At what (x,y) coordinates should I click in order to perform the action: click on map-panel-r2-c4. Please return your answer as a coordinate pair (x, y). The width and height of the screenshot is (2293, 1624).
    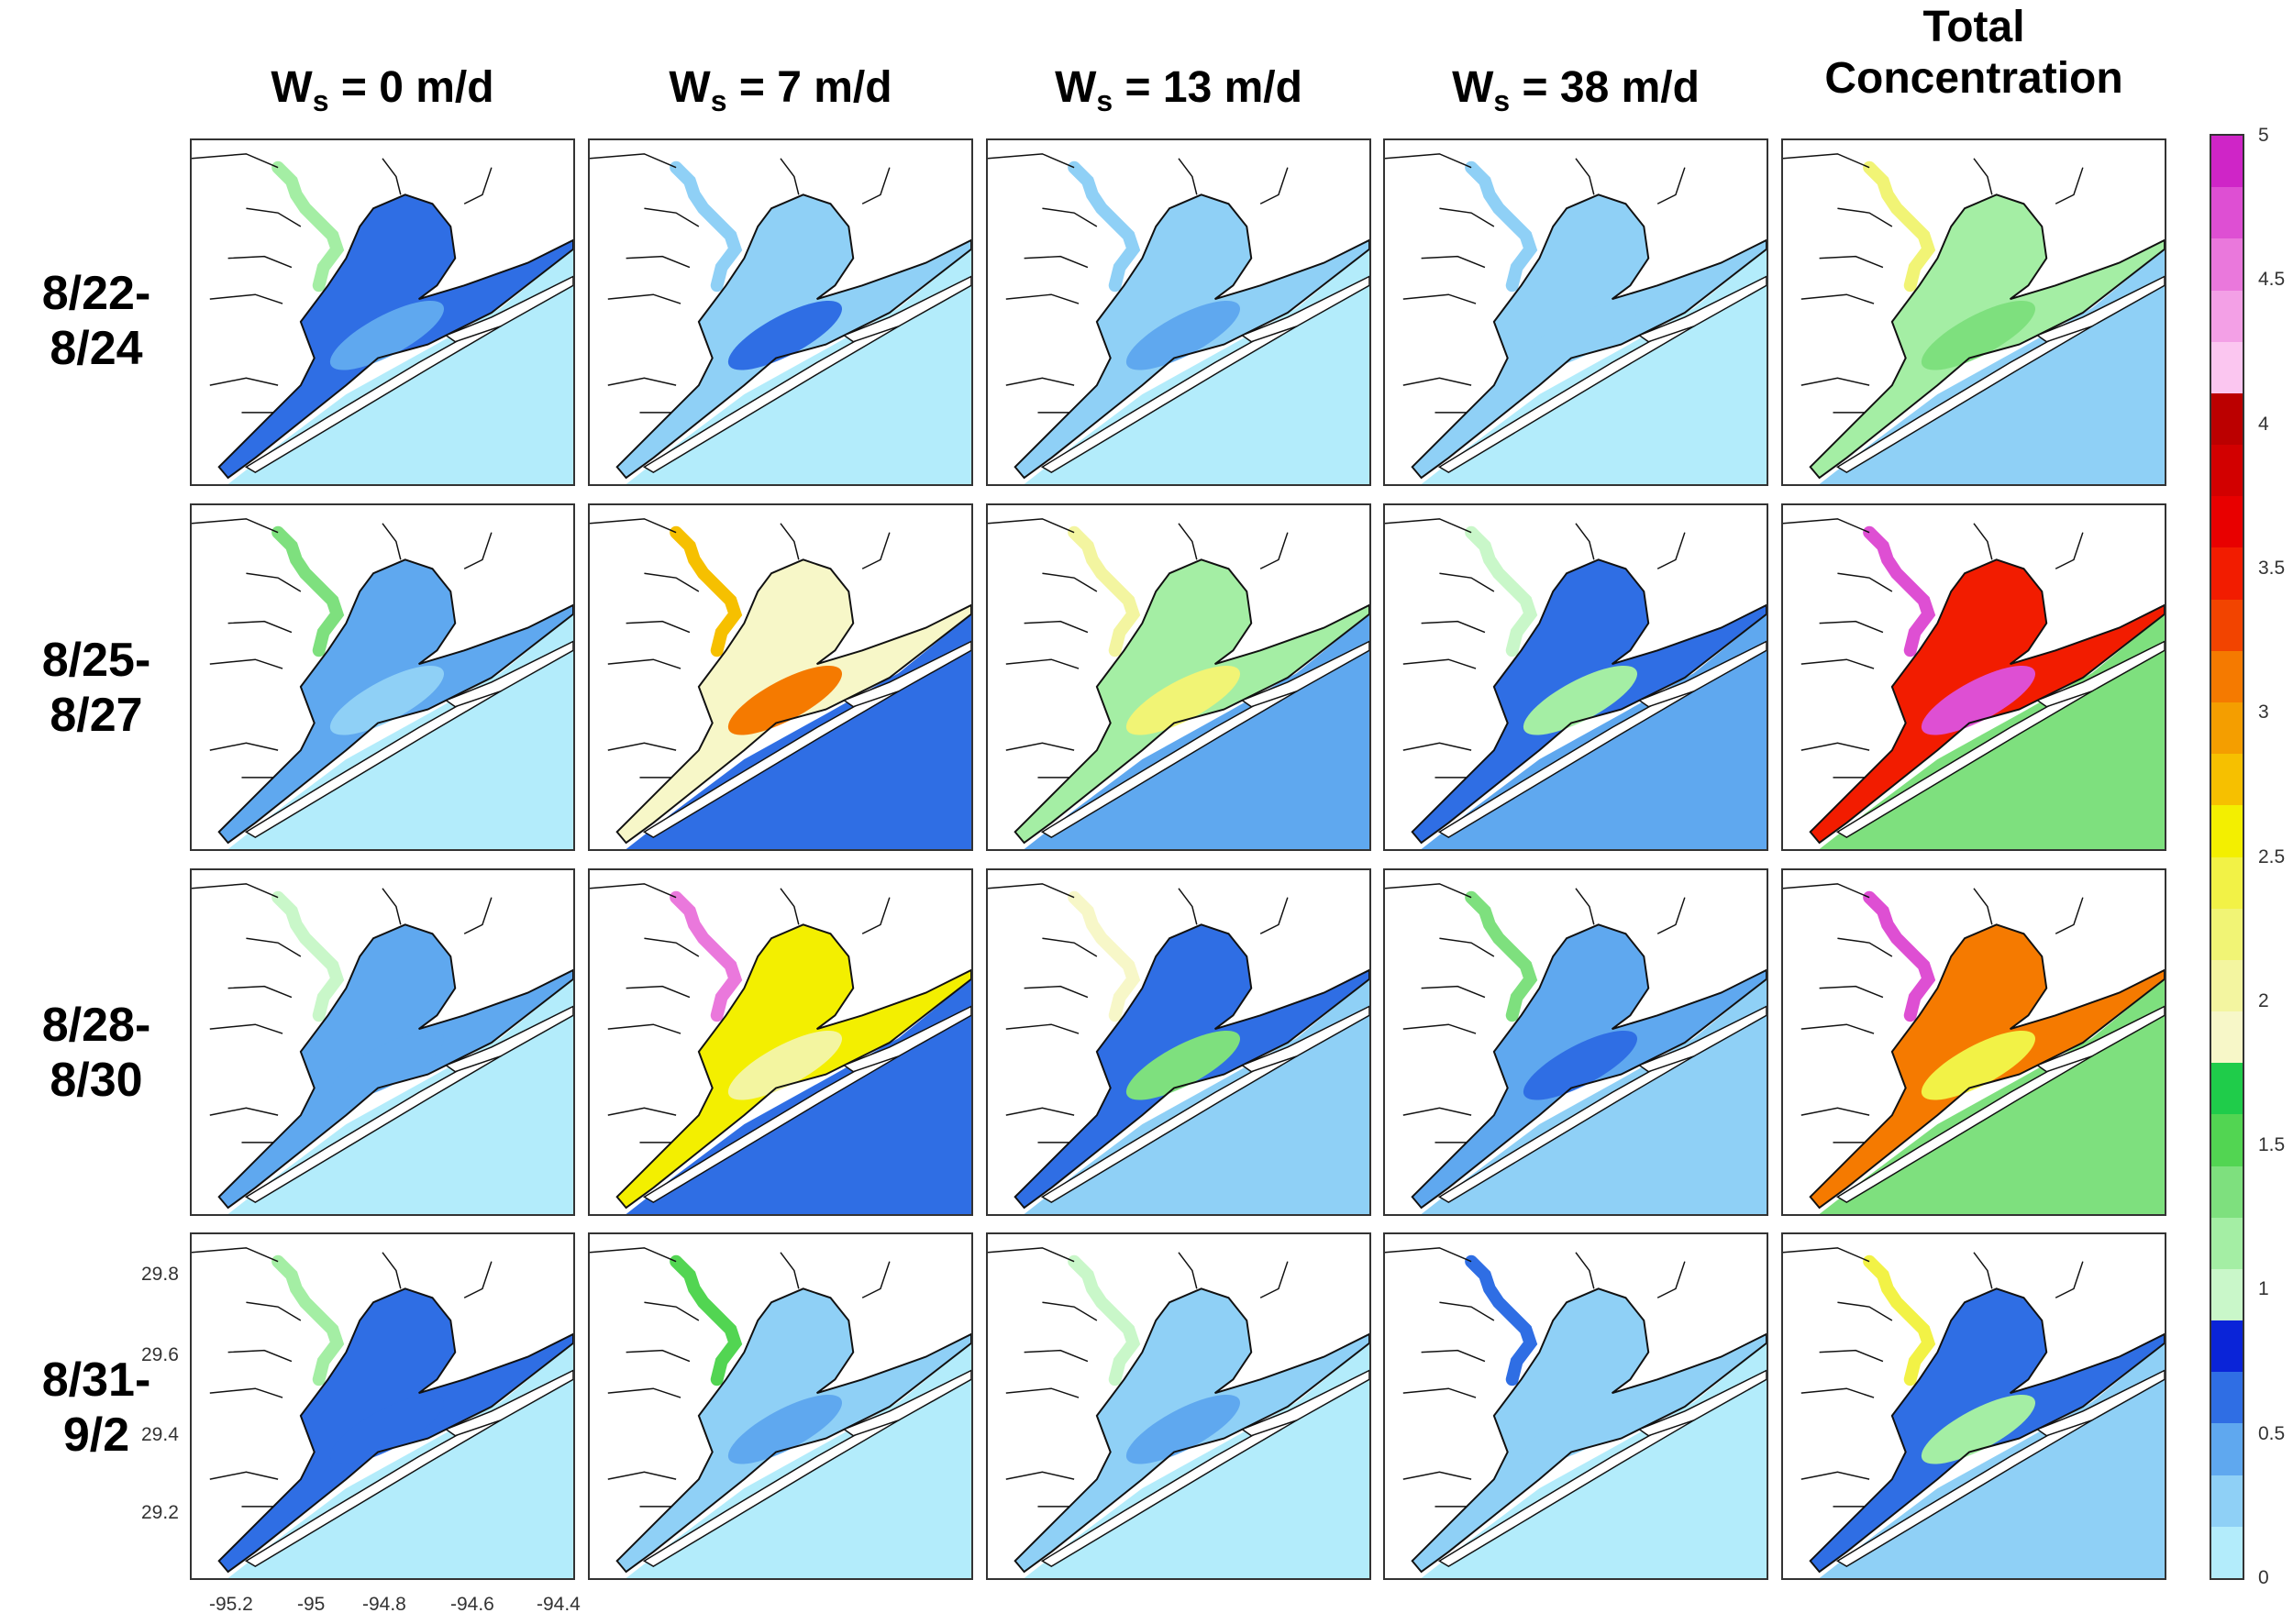
    Looking at the image, I should click on (1575, 677).